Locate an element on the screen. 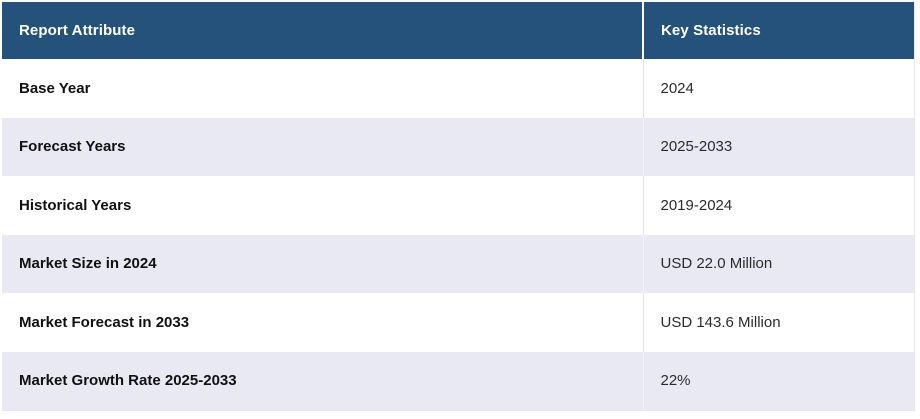  column-header-key-statistics: Key Statistics is located at coordinates (778, 30).